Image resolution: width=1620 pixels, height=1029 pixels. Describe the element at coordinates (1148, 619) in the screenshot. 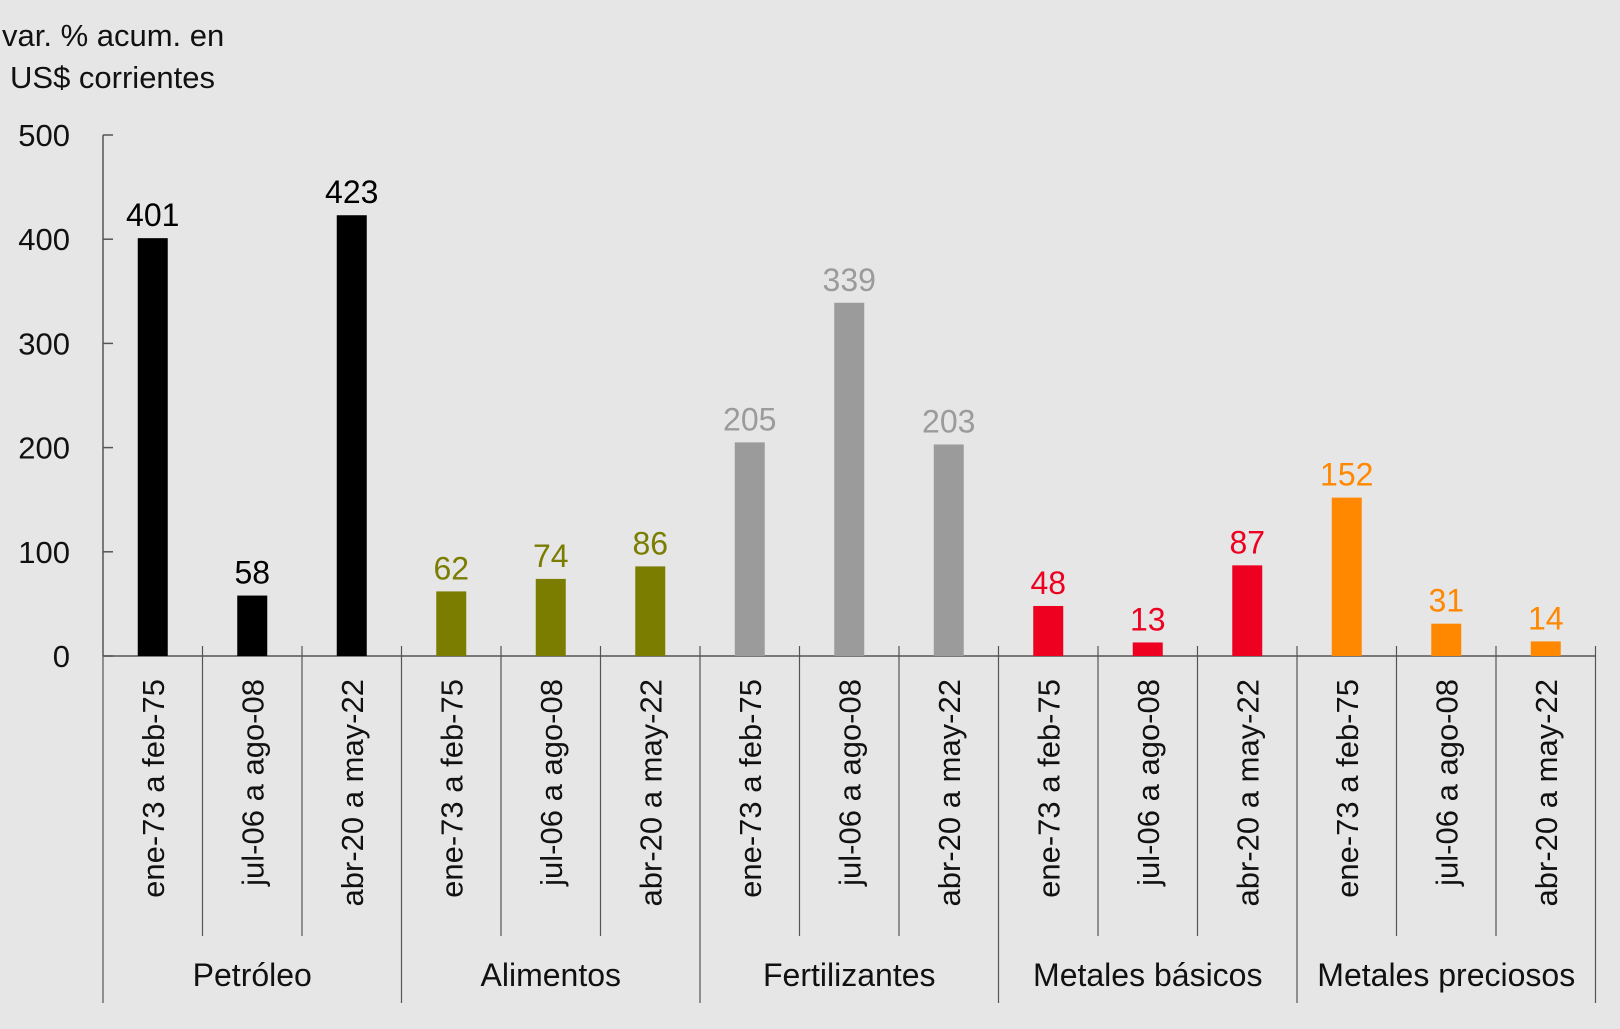

I see `data-label: 13` at that location.